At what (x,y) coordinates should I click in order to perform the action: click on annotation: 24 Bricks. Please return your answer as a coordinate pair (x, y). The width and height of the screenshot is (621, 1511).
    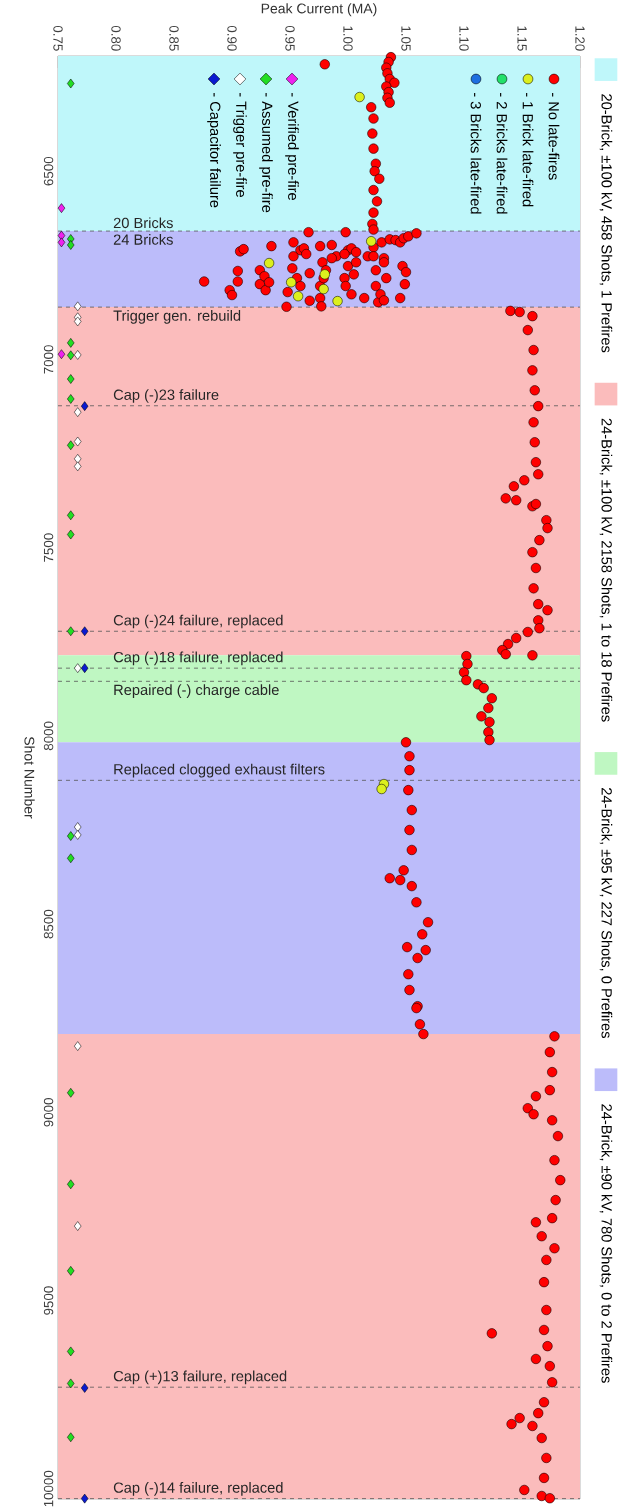
    Looking at the image, I should click on (143, 239).